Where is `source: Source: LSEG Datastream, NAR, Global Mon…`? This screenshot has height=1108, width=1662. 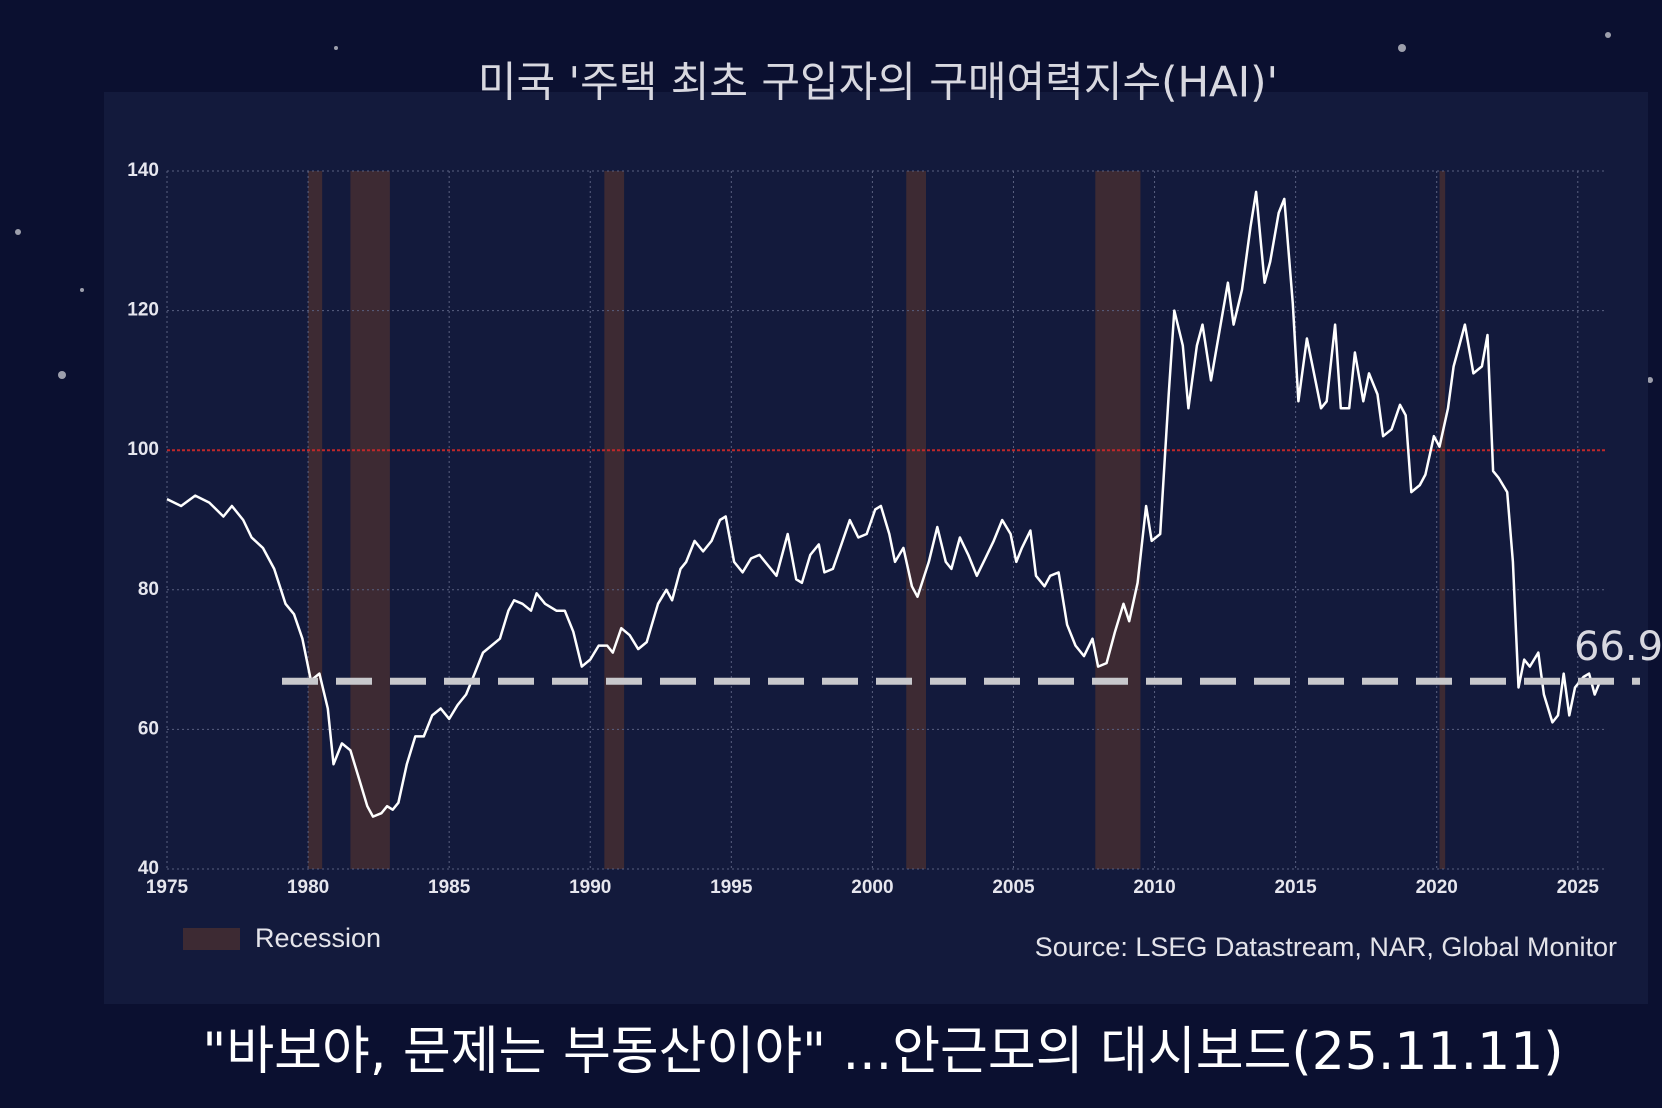
source: Source: LSEG Datastream, NAR, Global Mon… is located at coordinates (1326, 947).